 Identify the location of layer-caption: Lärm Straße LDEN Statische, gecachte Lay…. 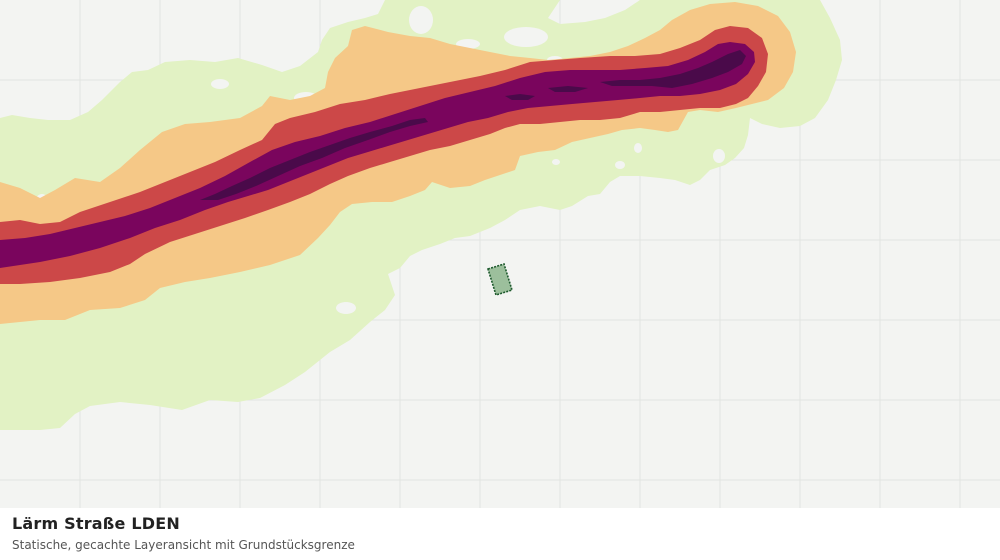
(500, 534).